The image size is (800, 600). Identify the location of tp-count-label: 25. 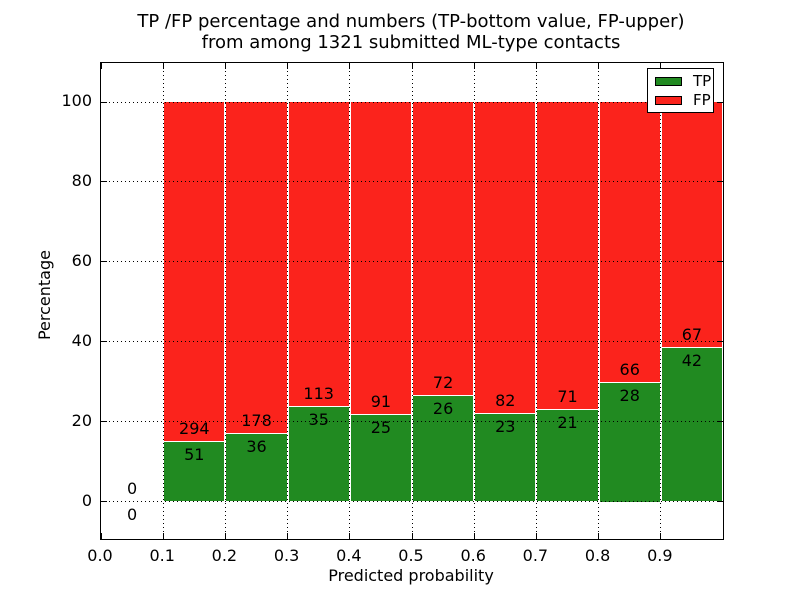
(381, 428).